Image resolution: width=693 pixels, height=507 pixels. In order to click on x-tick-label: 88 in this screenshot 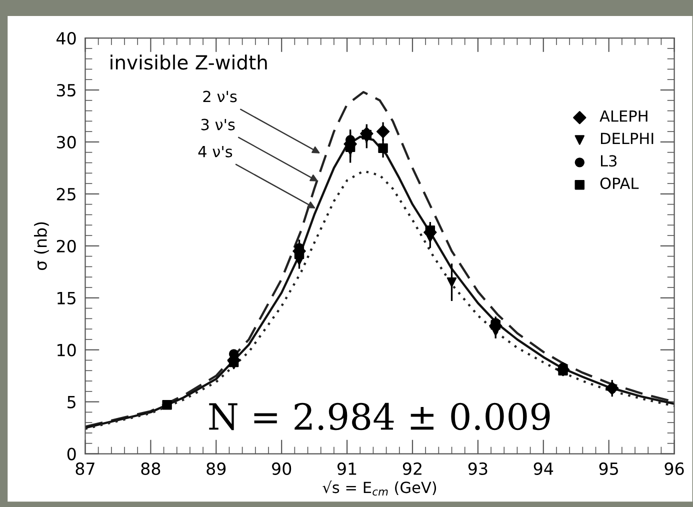, I will do `click(150, 468)`.